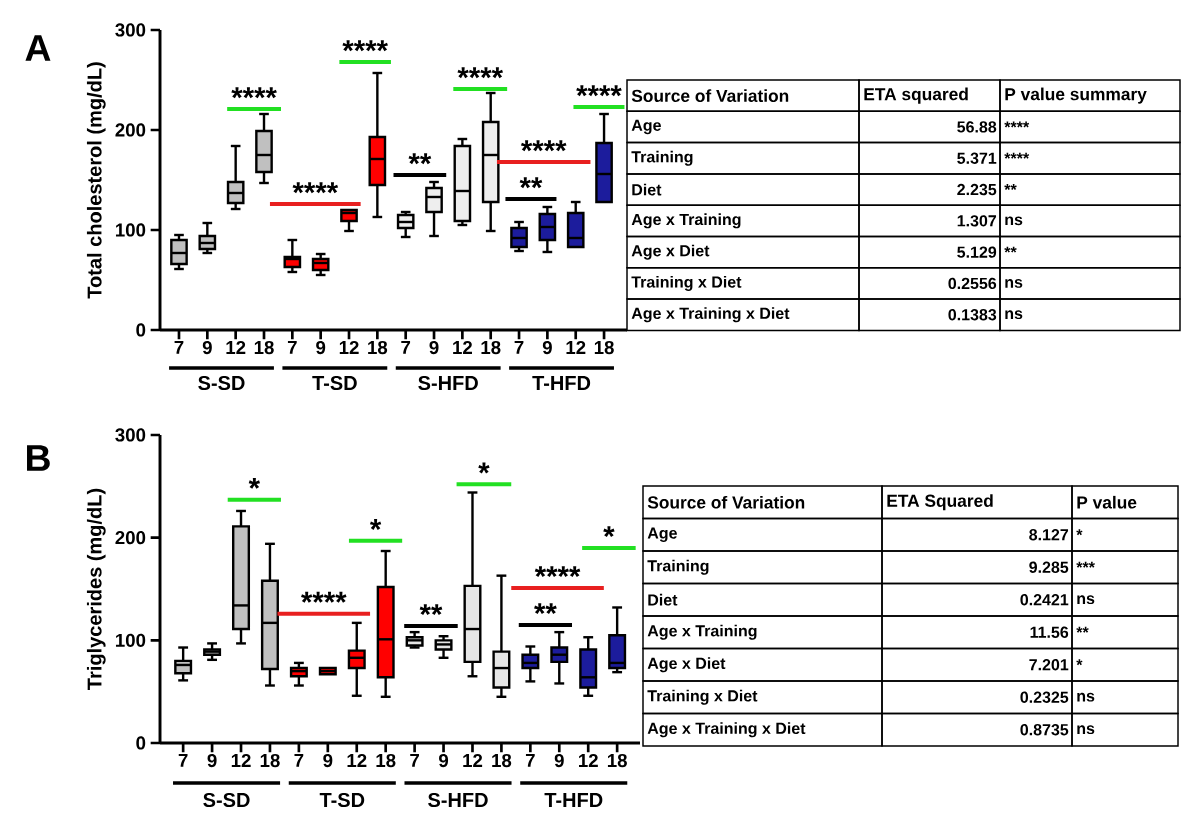 The height and width of the screenshot is (816, 1183). I want to click on y-tick-label: 0, so click(141, 330).